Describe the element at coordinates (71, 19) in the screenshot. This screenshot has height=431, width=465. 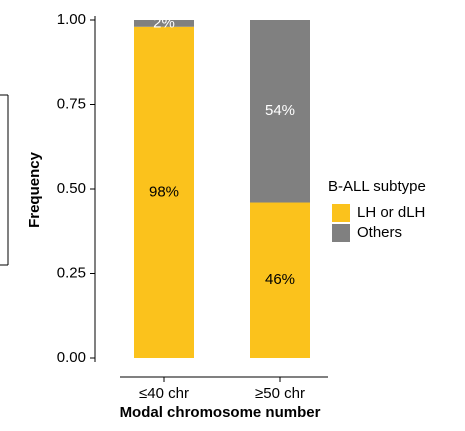
I see `y-tick-label: 1.00` at that location.